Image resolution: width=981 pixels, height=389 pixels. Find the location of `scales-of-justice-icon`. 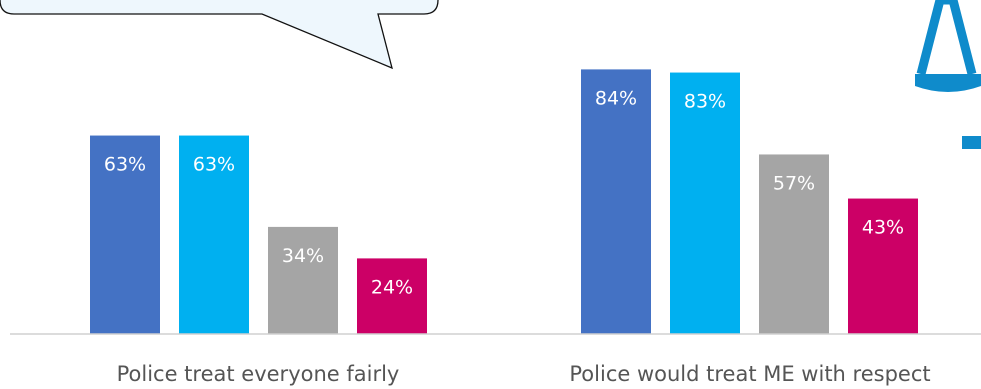

scales-of-justice-icon is located at coordinates (948, 46).